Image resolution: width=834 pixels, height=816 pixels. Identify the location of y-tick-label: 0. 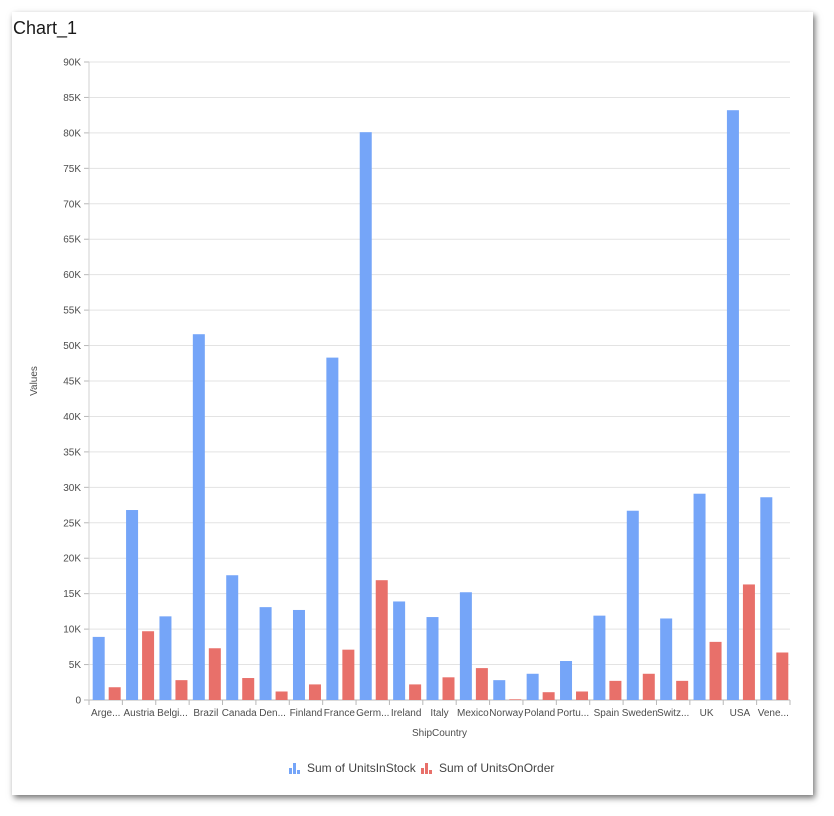
(78, 701).